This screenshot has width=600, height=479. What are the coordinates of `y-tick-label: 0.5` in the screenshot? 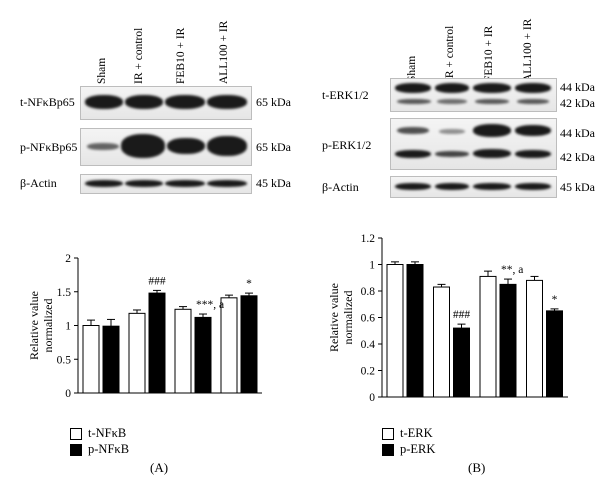 It's located at (64, 360).